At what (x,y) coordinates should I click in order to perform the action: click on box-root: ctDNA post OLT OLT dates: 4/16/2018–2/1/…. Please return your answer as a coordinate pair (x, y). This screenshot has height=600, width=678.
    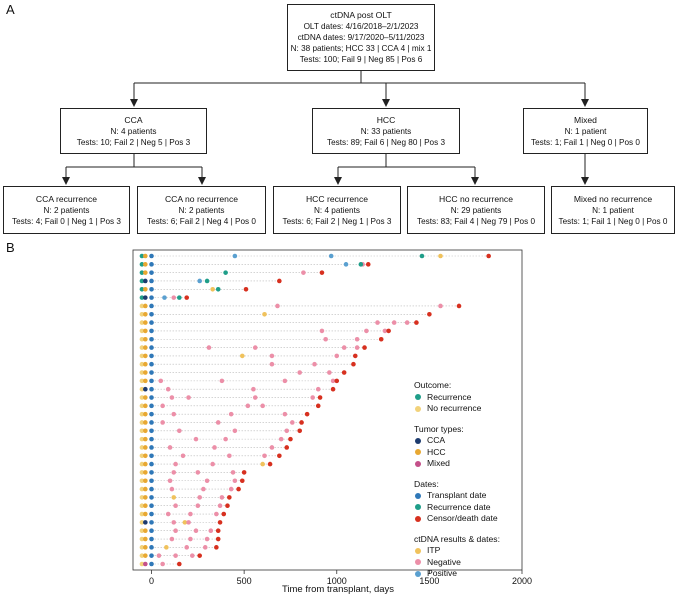
    Looking at the image, I should click on (361, 37).